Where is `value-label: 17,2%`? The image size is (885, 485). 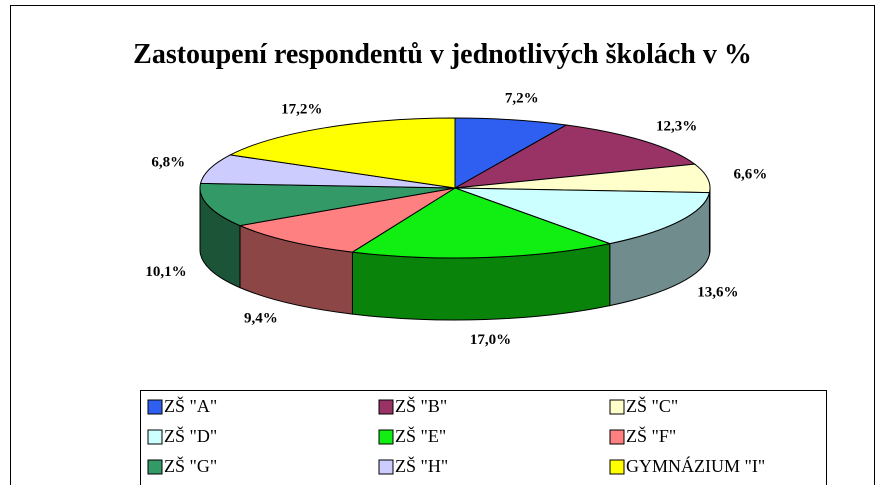 value-label: 17,2% is located at coordinates (301, 109).